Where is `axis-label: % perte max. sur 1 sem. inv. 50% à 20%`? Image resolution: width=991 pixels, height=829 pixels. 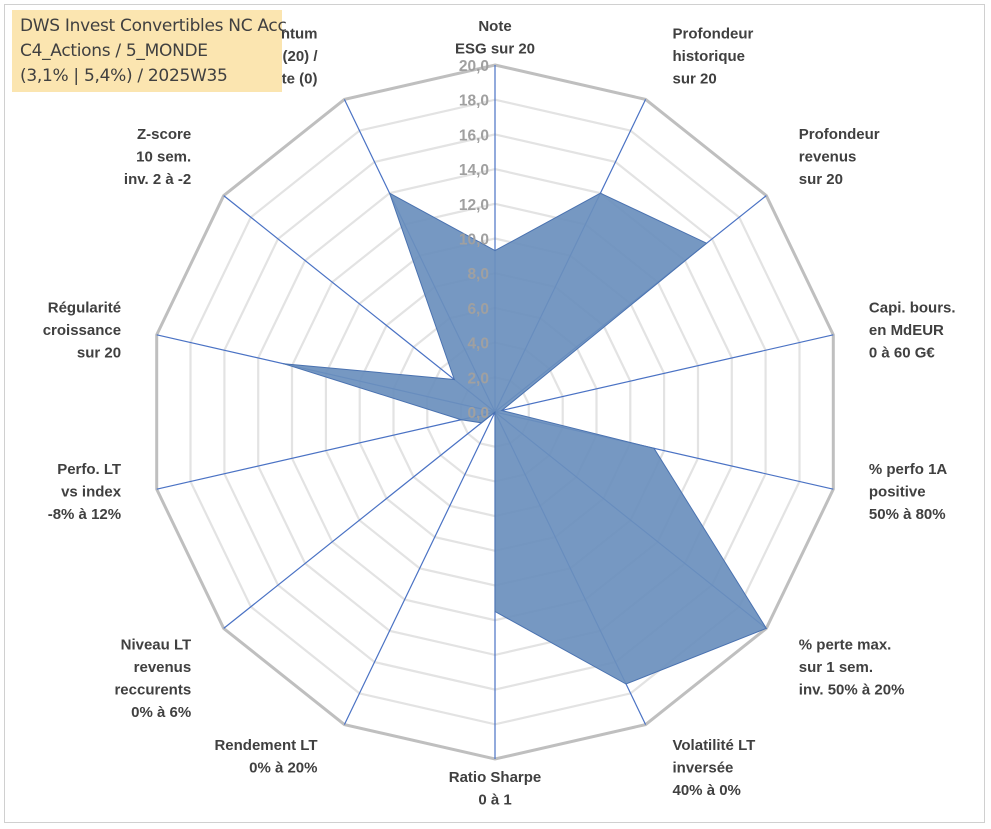
axis-label: % perte max. sur 1 sem. inv. 50% à 20% is located at coordinates (852, 667).